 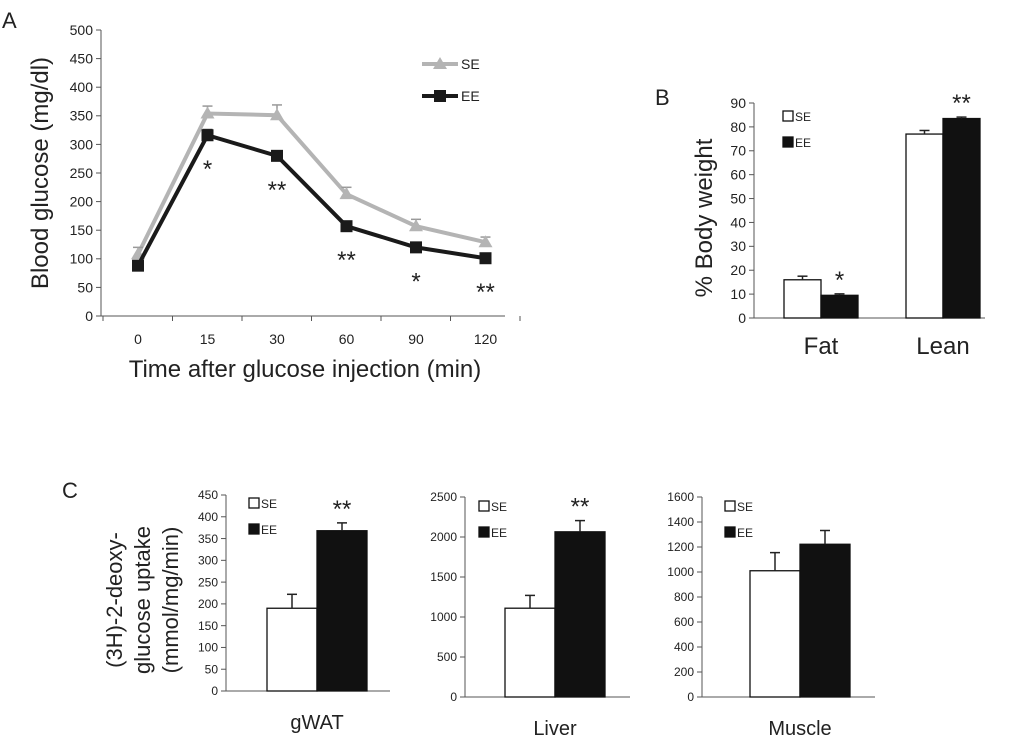 What do you see at coordinates (208, 339) in the screenshot?
I see `panel-a-x-tick-label: 15` at bounding box center [208, 339].